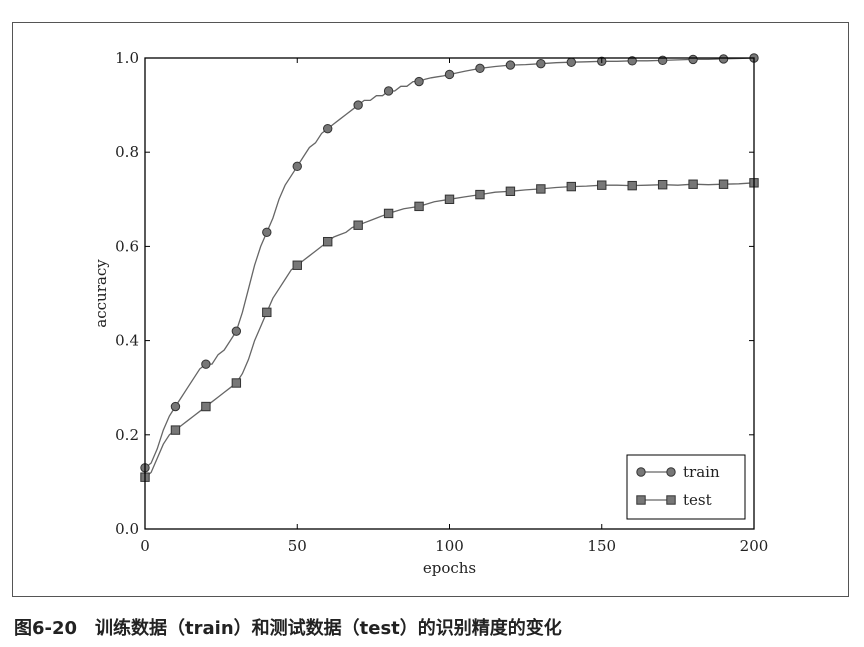 The image size is (864, 647). What do you see at coordinates (127, 529) in the screenshot?
I see `y-tick-label: 0.0` at bounding box center [127, 529].